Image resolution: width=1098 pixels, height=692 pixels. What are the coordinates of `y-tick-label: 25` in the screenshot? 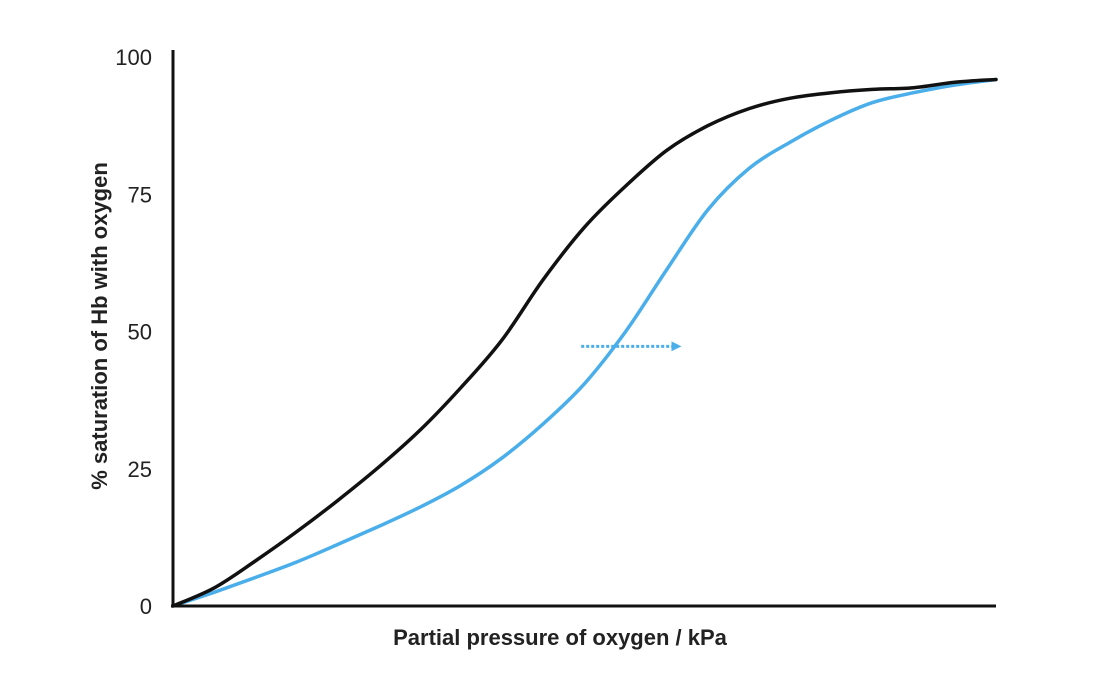 It's located at (140, 469).